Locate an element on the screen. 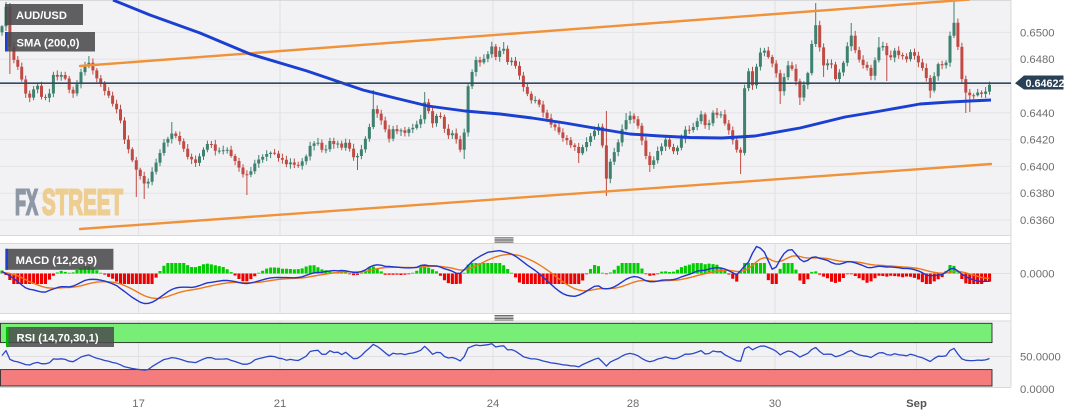  svg-text: 0.6440 is located at coordinates (1037, 114).